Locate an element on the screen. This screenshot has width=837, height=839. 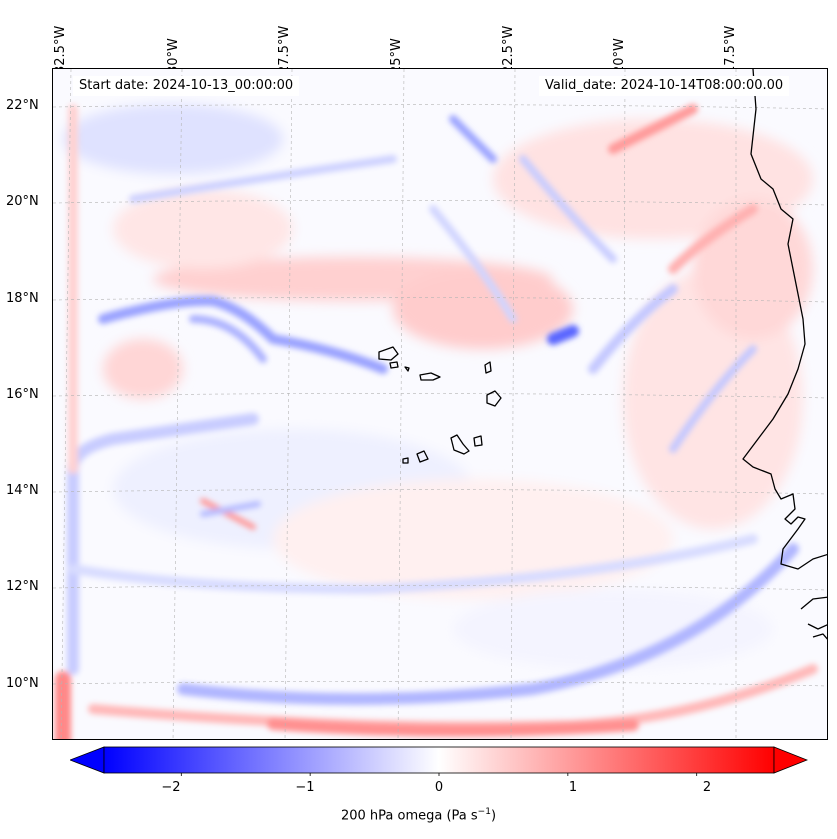
boa-vista-island is located at coordinates (494, 398).